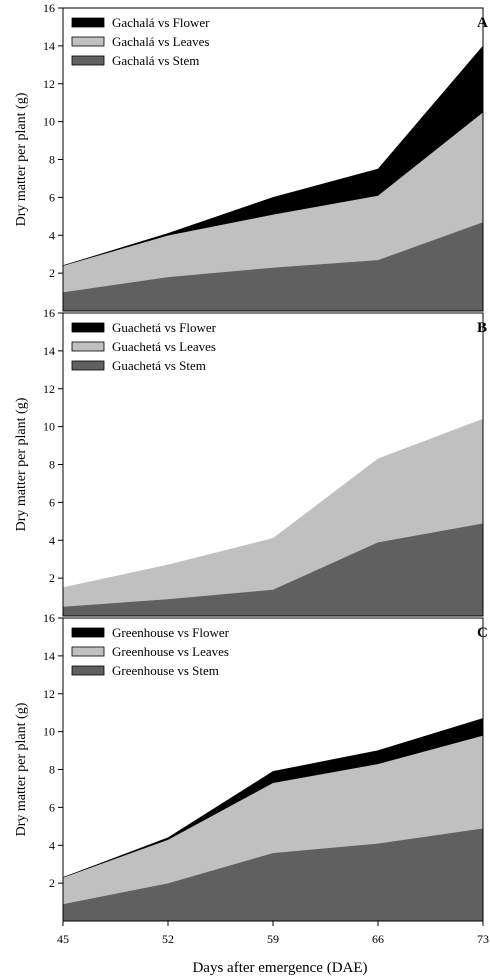  I want to click on panel-label: A, so click(482, 23).